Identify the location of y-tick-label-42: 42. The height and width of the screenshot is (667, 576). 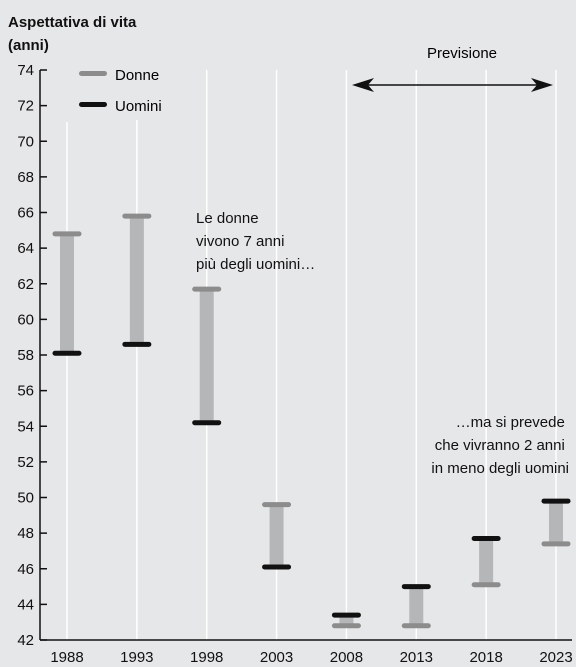
(25, 640).